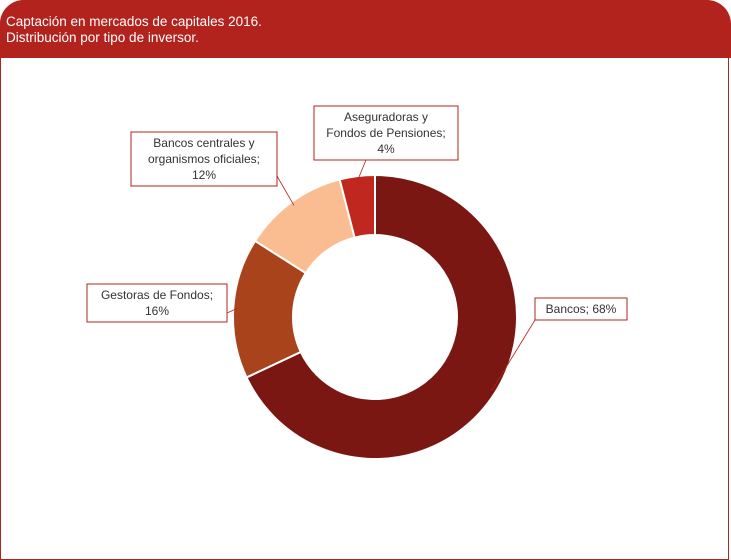 This screenshot has width=731, height=560. I want to click on data-label-bancos-centrales-y-organismos-oficiales-line-1: Bancos centrales y, so click(203, 143).